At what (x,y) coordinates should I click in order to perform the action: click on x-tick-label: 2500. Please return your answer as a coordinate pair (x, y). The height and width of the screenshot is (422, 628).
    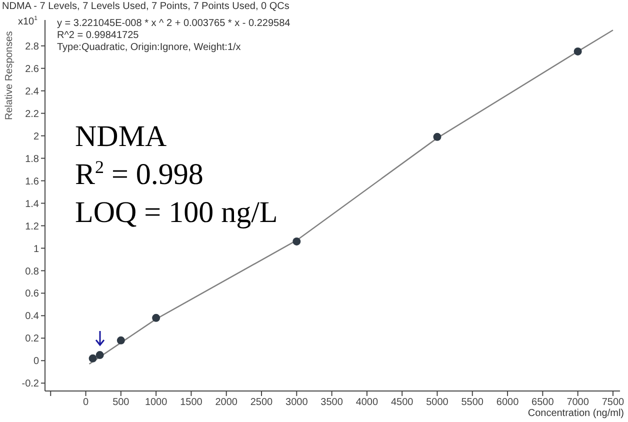
    Looking at the image, I should click on (262, 402).